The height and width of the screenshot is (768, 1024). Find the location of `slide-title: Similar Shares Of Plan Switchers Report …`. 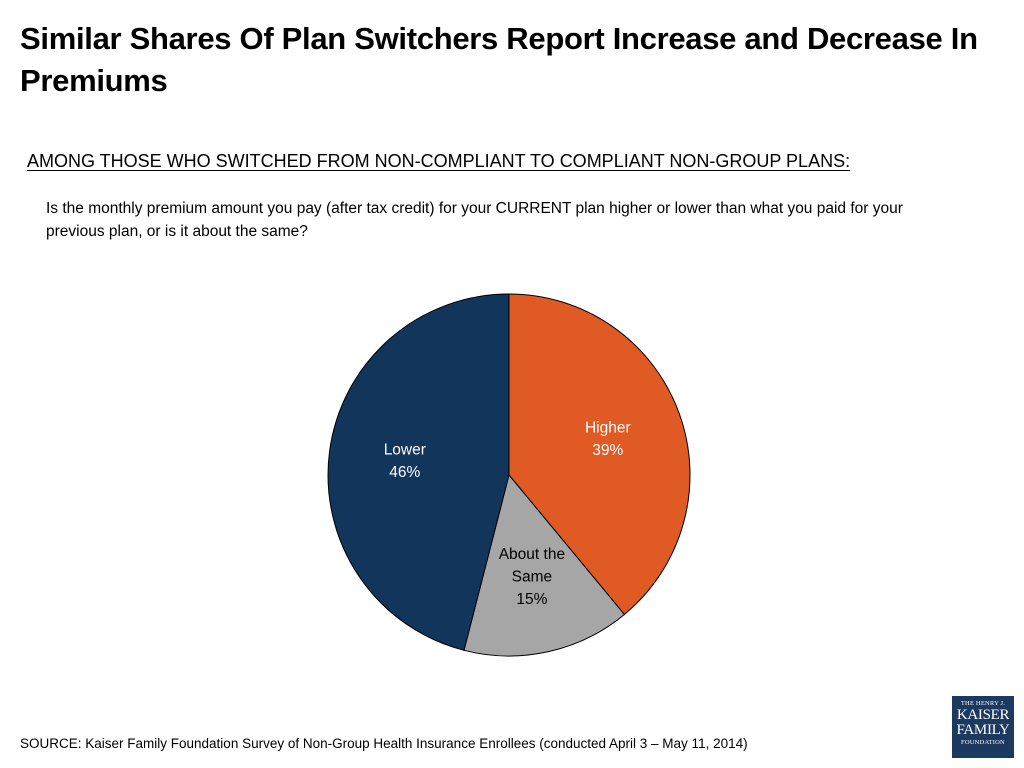

slide-title: Similar Shares Of Plan Switchers Report … is located at coordinates (499, 59).